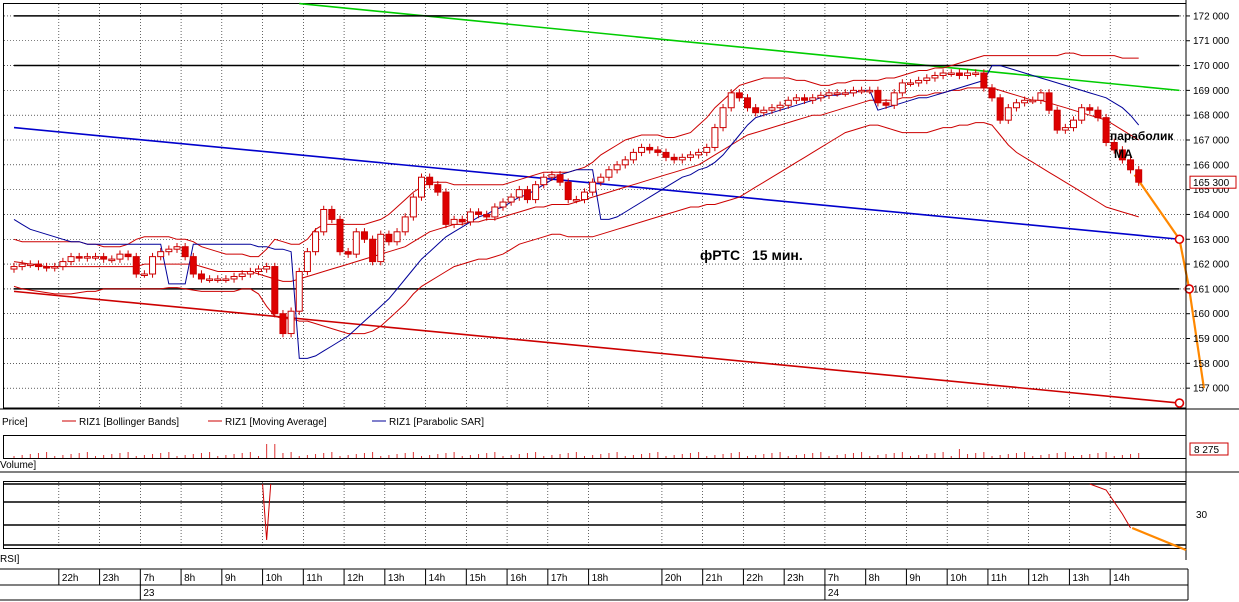  I want to click on annotation-parabolic: параболик, so click(1142, 136).